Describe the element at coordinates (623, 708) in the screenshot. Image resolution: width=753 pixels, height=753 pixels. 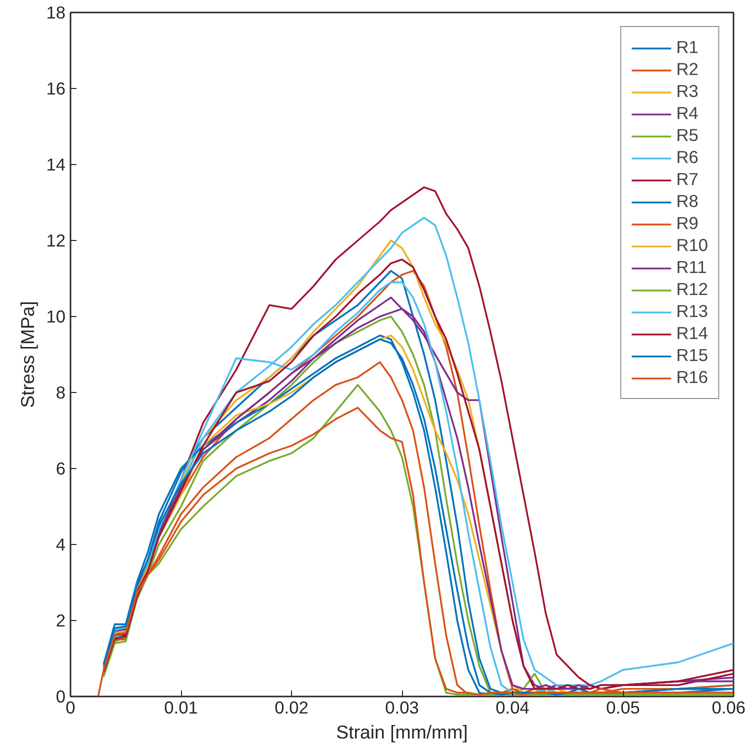
I see `x-tick-label: 0.05` at that location.